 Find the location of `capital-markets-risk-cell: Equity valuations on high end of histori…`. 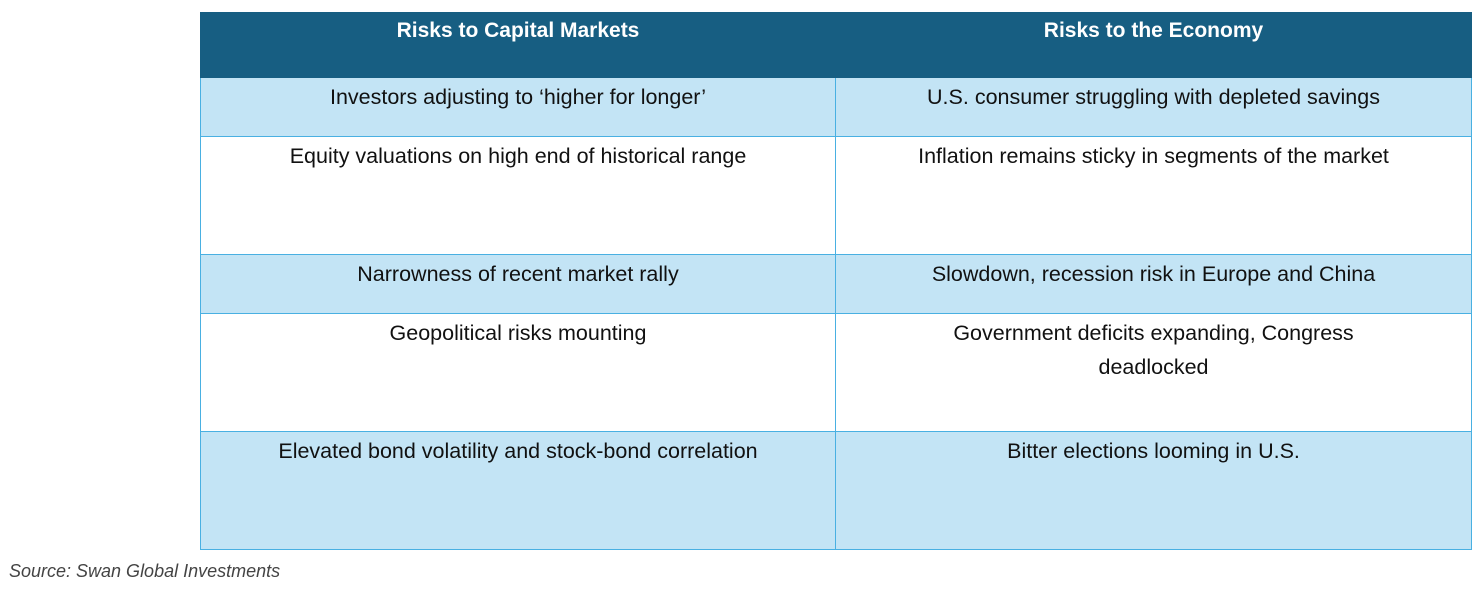

capital-markets-risk-cell: Equity valuations on high end of histori… is located at coordinates (518, 195).